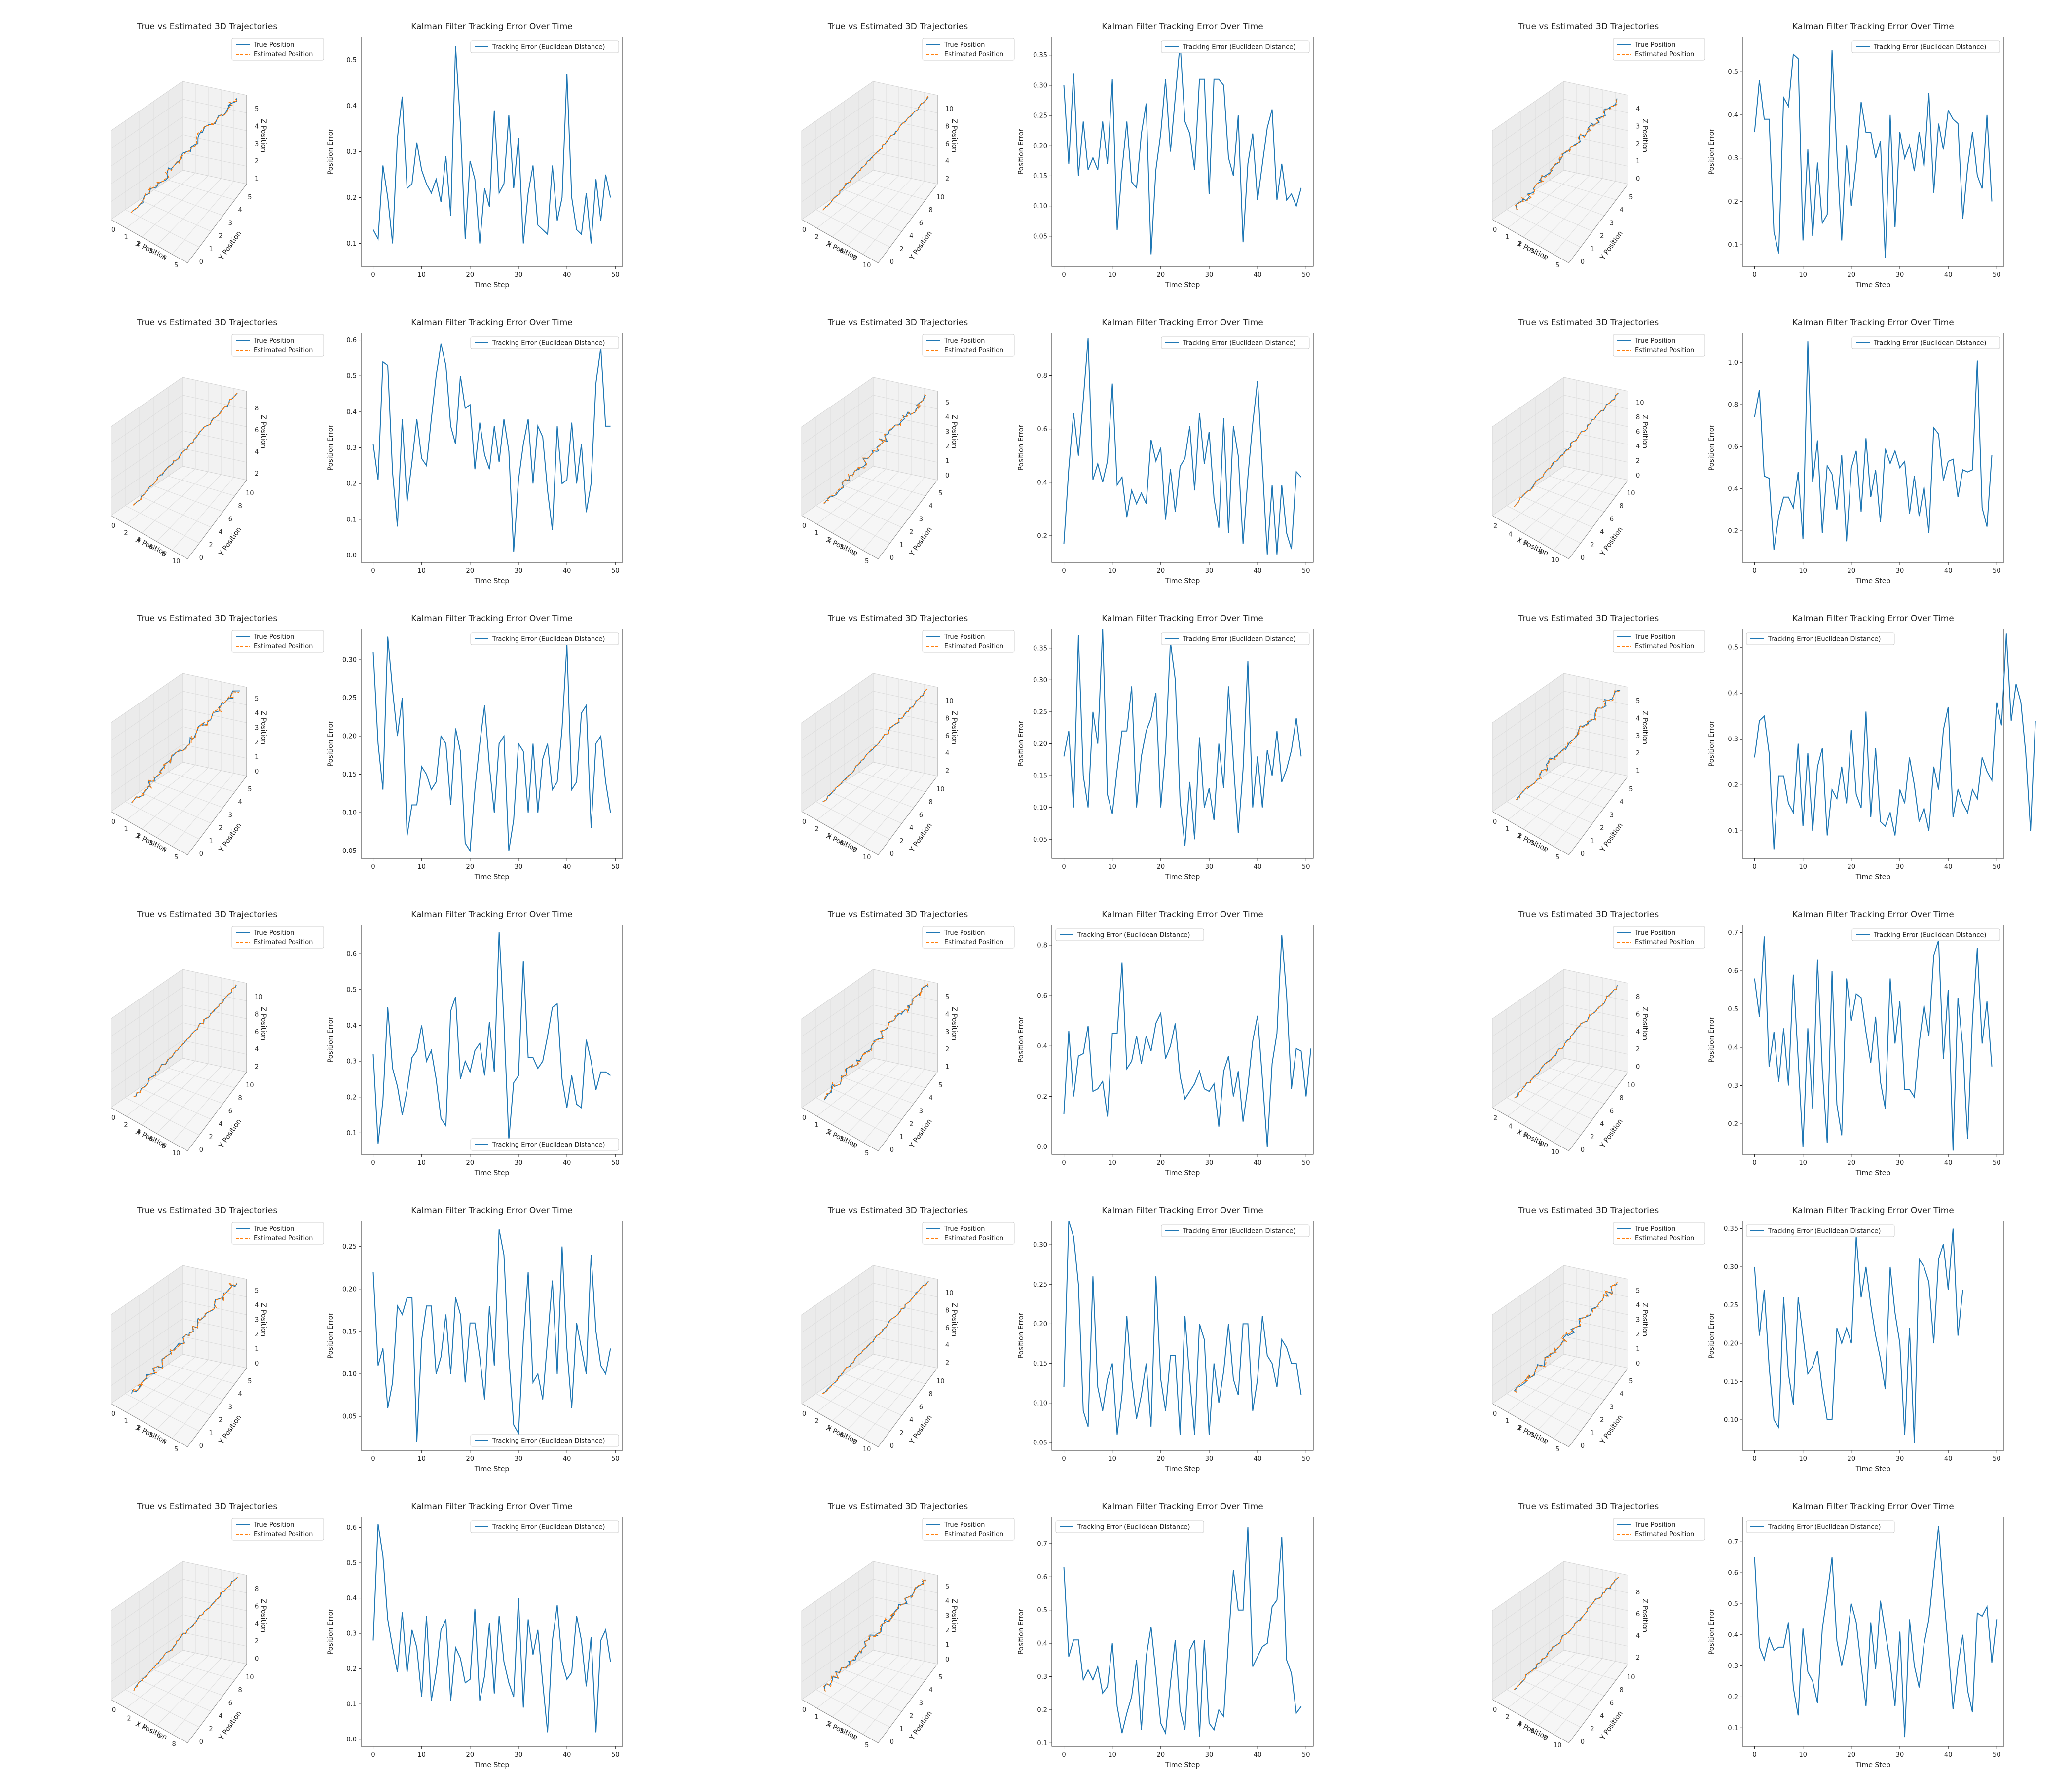 Image resolution: width=2072 pixels, height=1776 pixels. I want to click on plot-area, so click(1873, 744).